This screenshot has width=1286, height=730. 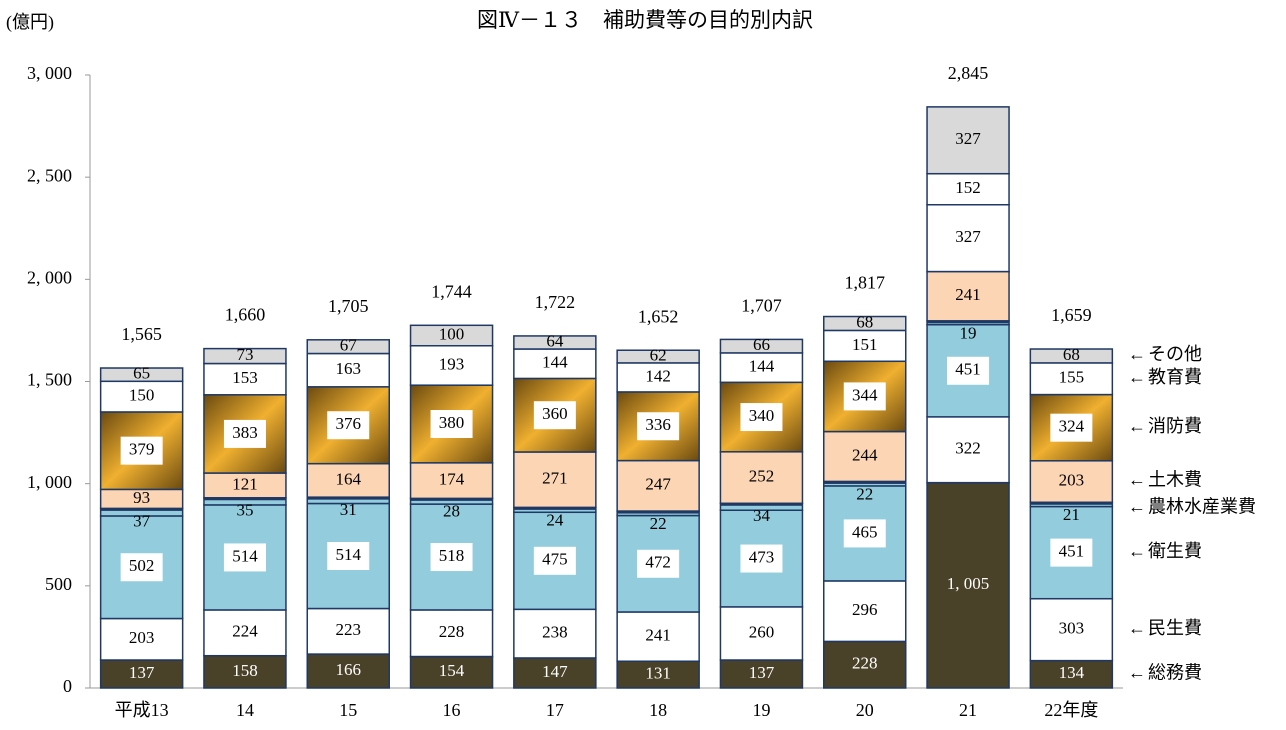 I want to click on legend-label: 総務費, so click(x=1175, y=672).